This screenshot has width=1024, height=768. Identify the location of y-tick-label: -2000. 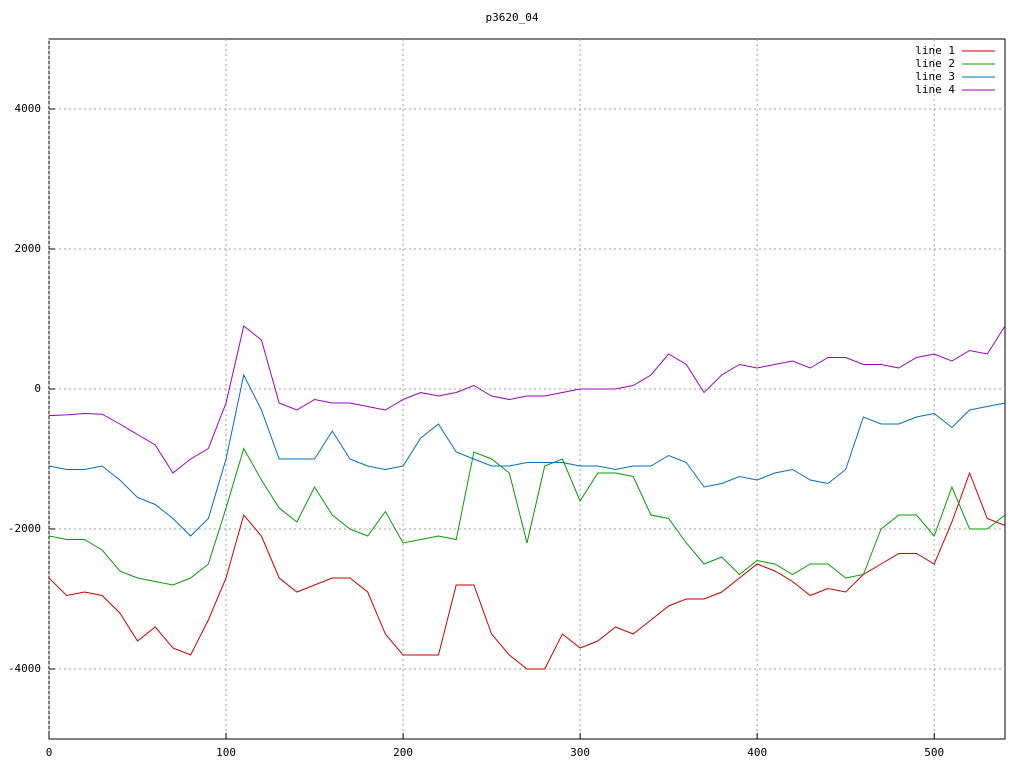
(24, 528).